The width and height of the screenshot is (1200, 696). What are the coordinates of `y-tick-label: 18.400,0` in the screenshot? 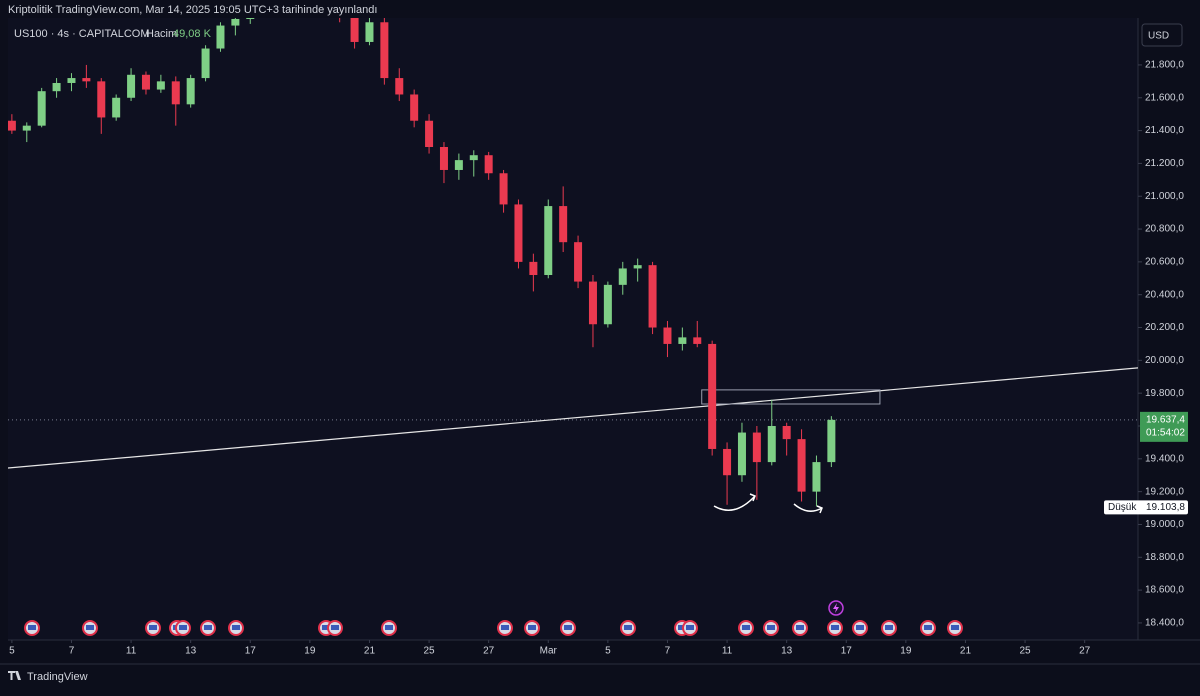 It's located at (1164, 623).